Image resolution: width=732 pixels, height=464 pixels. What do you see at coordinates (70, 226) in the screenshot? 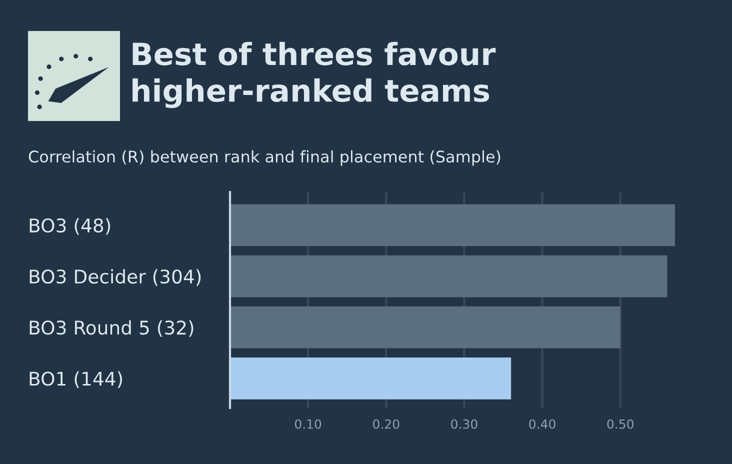
I see `y-tick-label: BO3 (48)` at bounding box center [70, 226].